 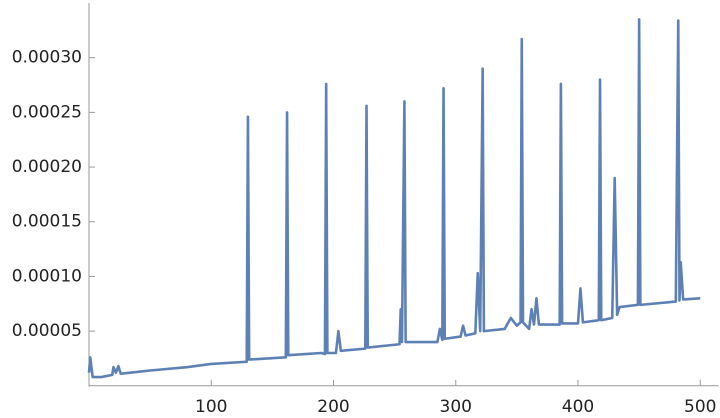 What do you see at coordinates (700, 407) in the screenshot?
I see `x-tick-label: 500` at bounding box center [700, 407].